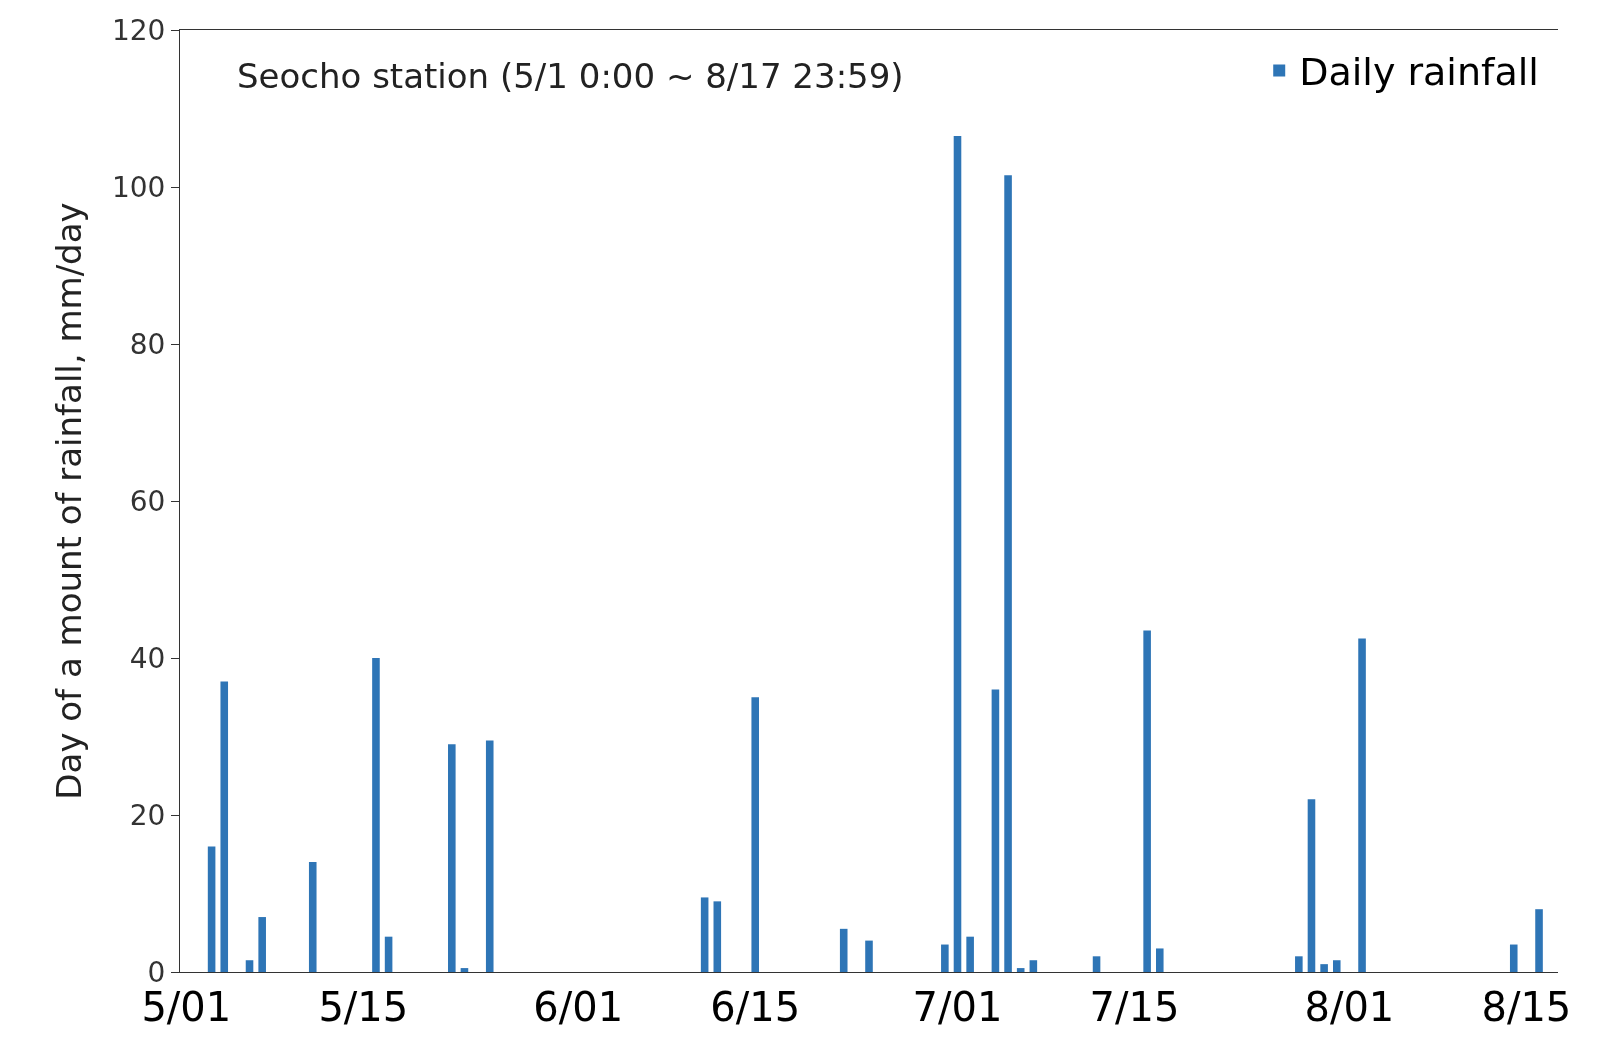 The width and height of the screenshot is (1618, 1052). I want to click on y-axis-title: Day of a mount of rainfall, mm/day, so click(68, 501).